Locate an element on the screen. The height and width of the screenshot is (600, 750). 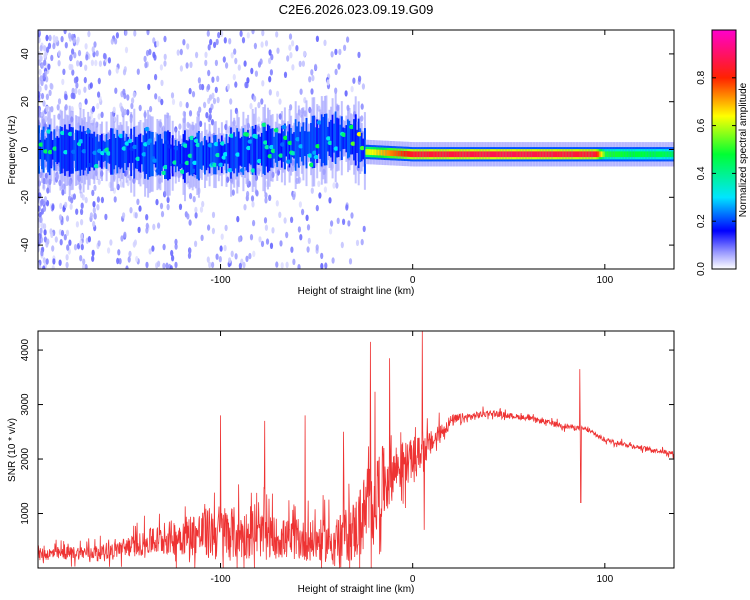
y-tick-label: 1000 is located at coordinates (25, 513).